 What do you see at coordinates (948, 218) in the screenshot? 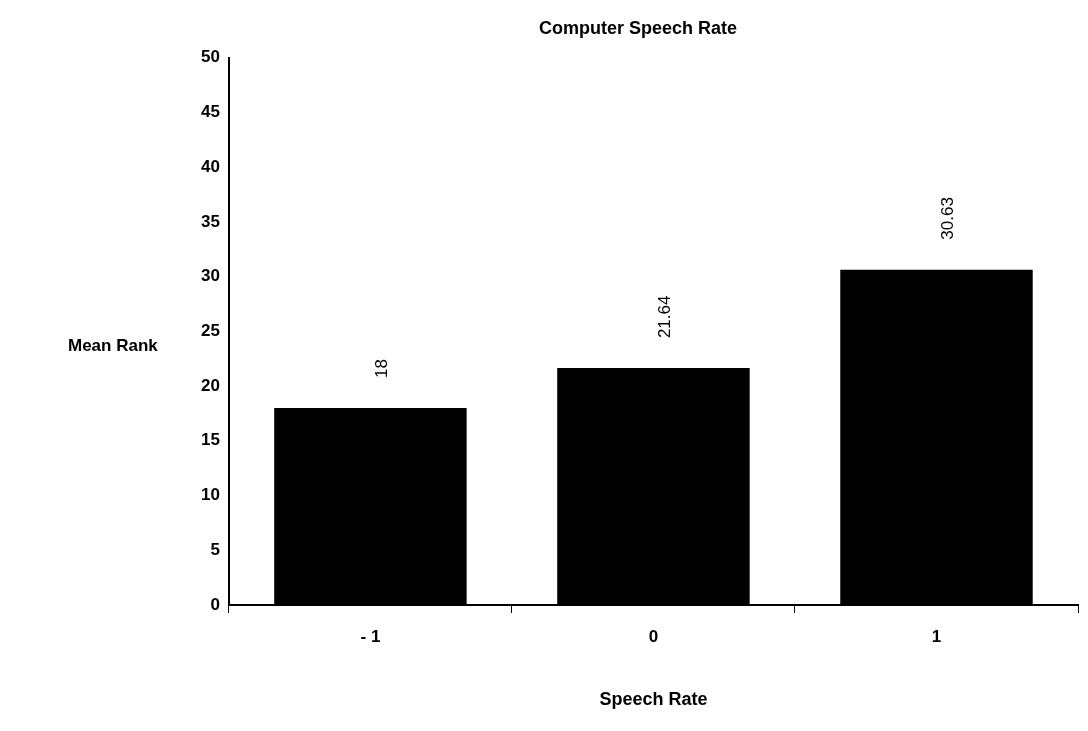
I see `data-label: 30.63` at bounding box center [948, 218].